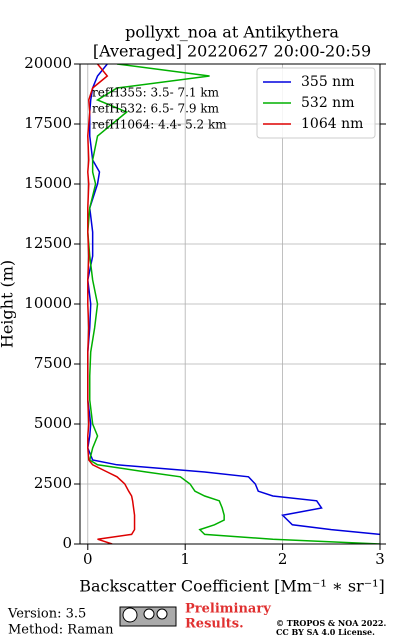 This screenshot has width=400, height=640. Describe the element at coordinates (53, 483) in the screenshot. I see `y-tick-label: 2500` at that location.